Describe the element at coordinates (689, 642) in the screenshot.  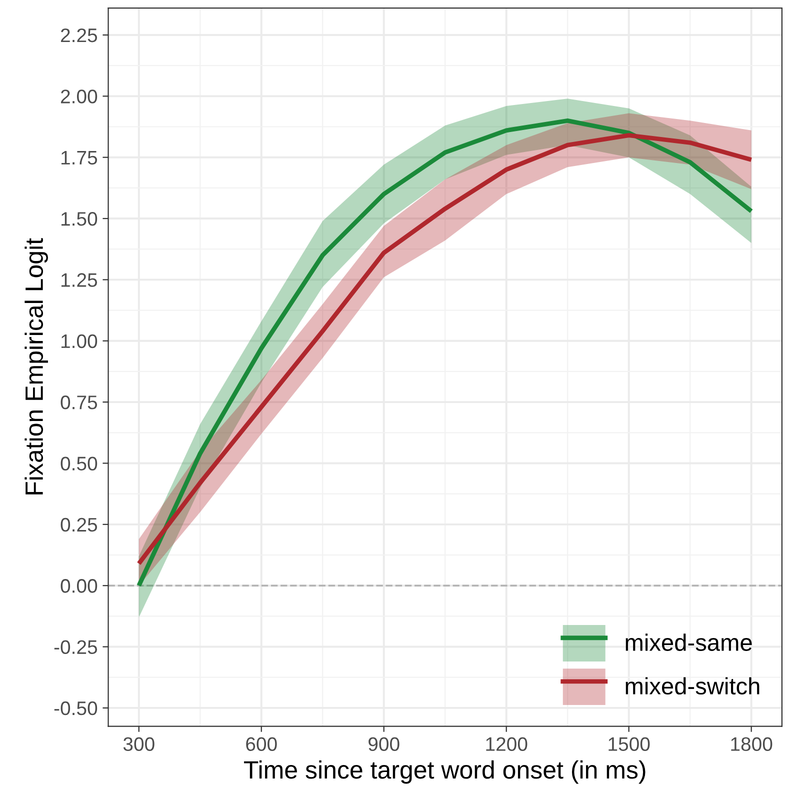
I see `legend-label: mixed-same` at that location.